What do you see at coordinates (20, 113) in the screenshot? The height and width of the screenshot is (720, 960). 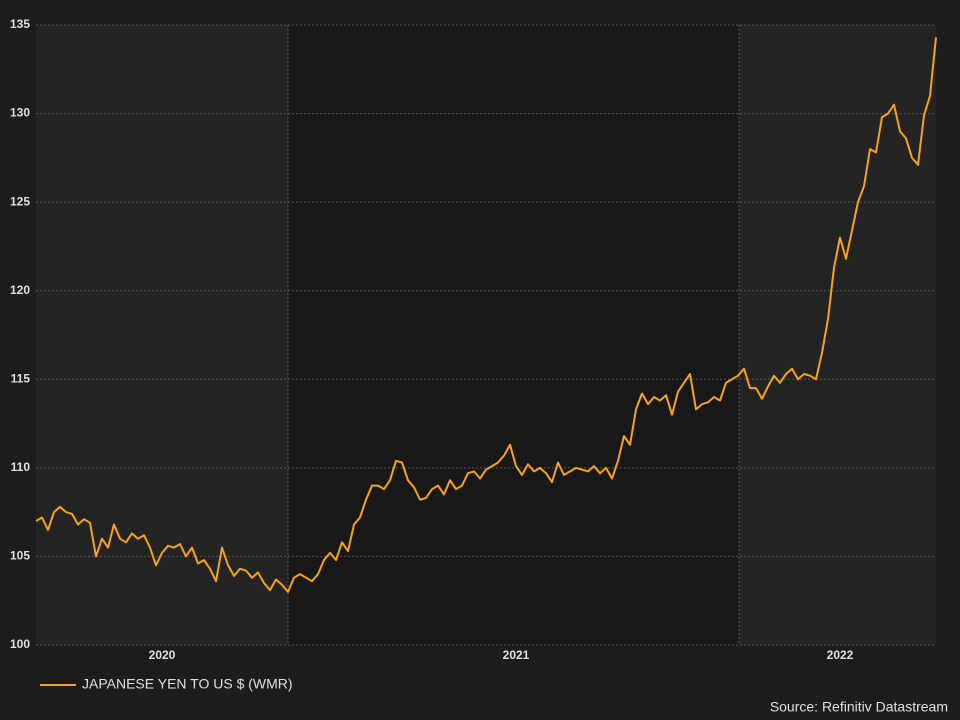 I see `y-tick-label: 130` at bounding box center [20, 113].